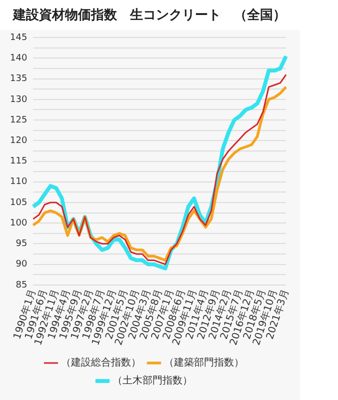  What do you see at coordinates (152, 380) in the screenshot?
I see `legend-label: （土木部門指数）` at bounding box center [152, 380].